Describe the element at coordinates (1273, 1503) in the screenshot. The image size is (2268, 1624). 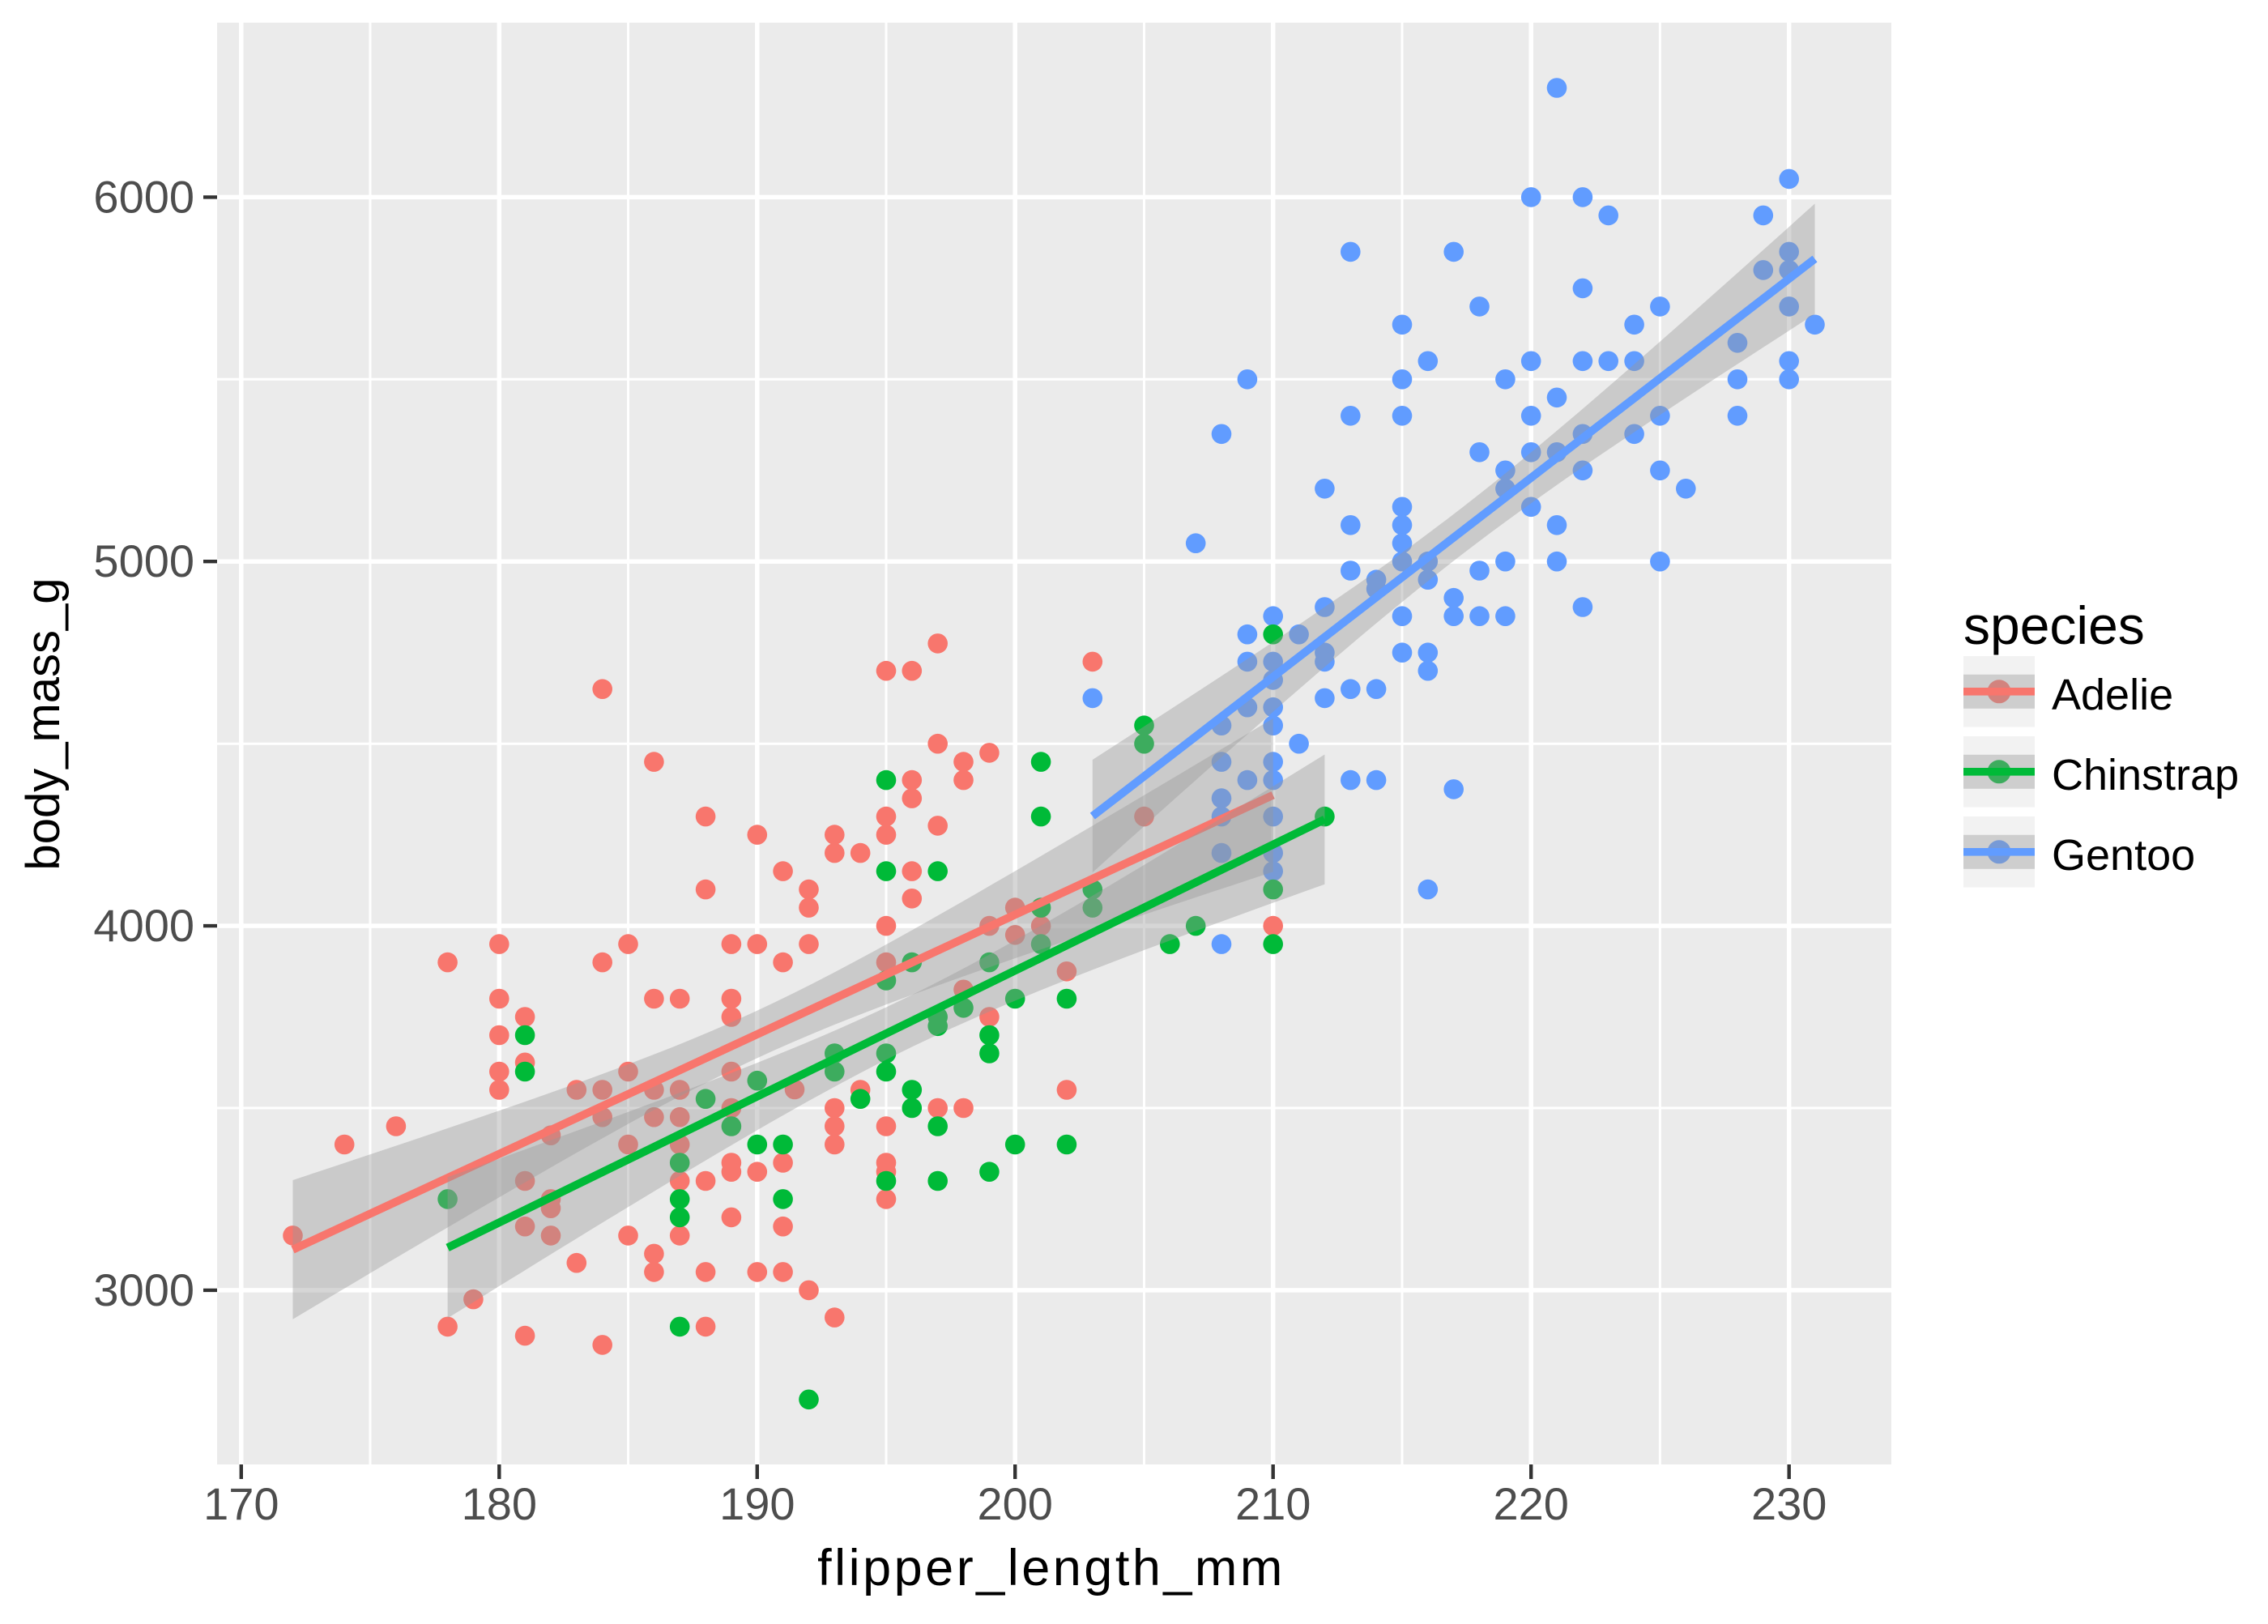
I see `svg-text: 210` at that location.